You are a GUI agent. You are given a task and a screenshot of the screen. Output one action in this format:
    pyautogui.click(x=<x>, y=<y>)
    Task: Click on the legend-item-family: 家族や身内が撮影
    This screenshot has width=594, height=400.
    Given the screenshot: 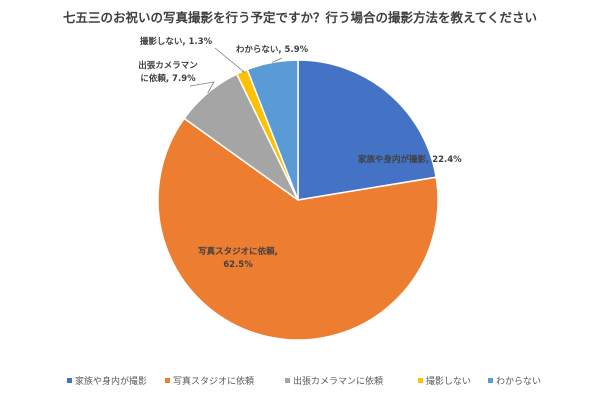 What is the action you would take?
    pyautogui.click(x=107, y=381)
    